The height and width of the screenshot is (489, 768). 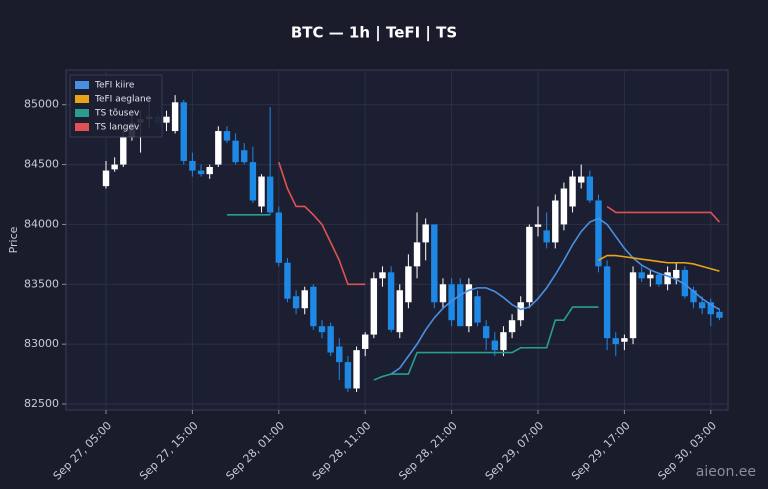 I want to click on y-tick-label: 85000, so click(x=41, y=104).